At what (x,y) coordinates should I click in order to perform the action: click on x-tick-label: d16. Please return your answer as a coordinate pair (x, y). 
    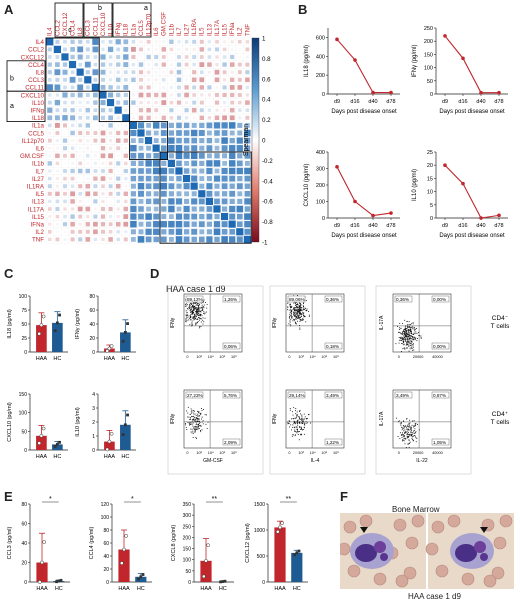
    Looking at the image, I should click on (354, 102).